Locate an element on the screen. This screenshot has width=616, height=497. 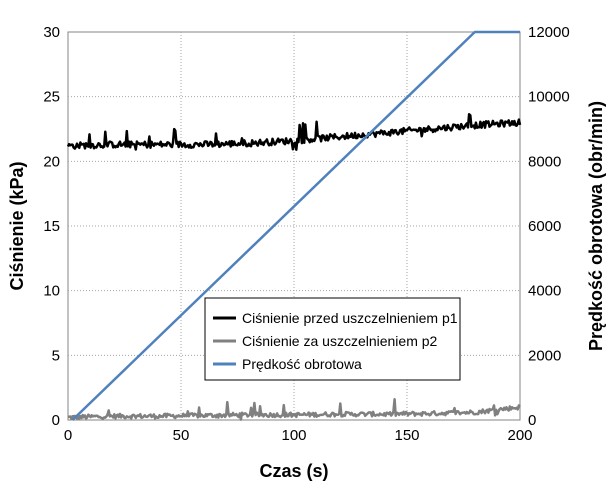
y2-tick-label: 12000 is located at coordinates (549, 32).